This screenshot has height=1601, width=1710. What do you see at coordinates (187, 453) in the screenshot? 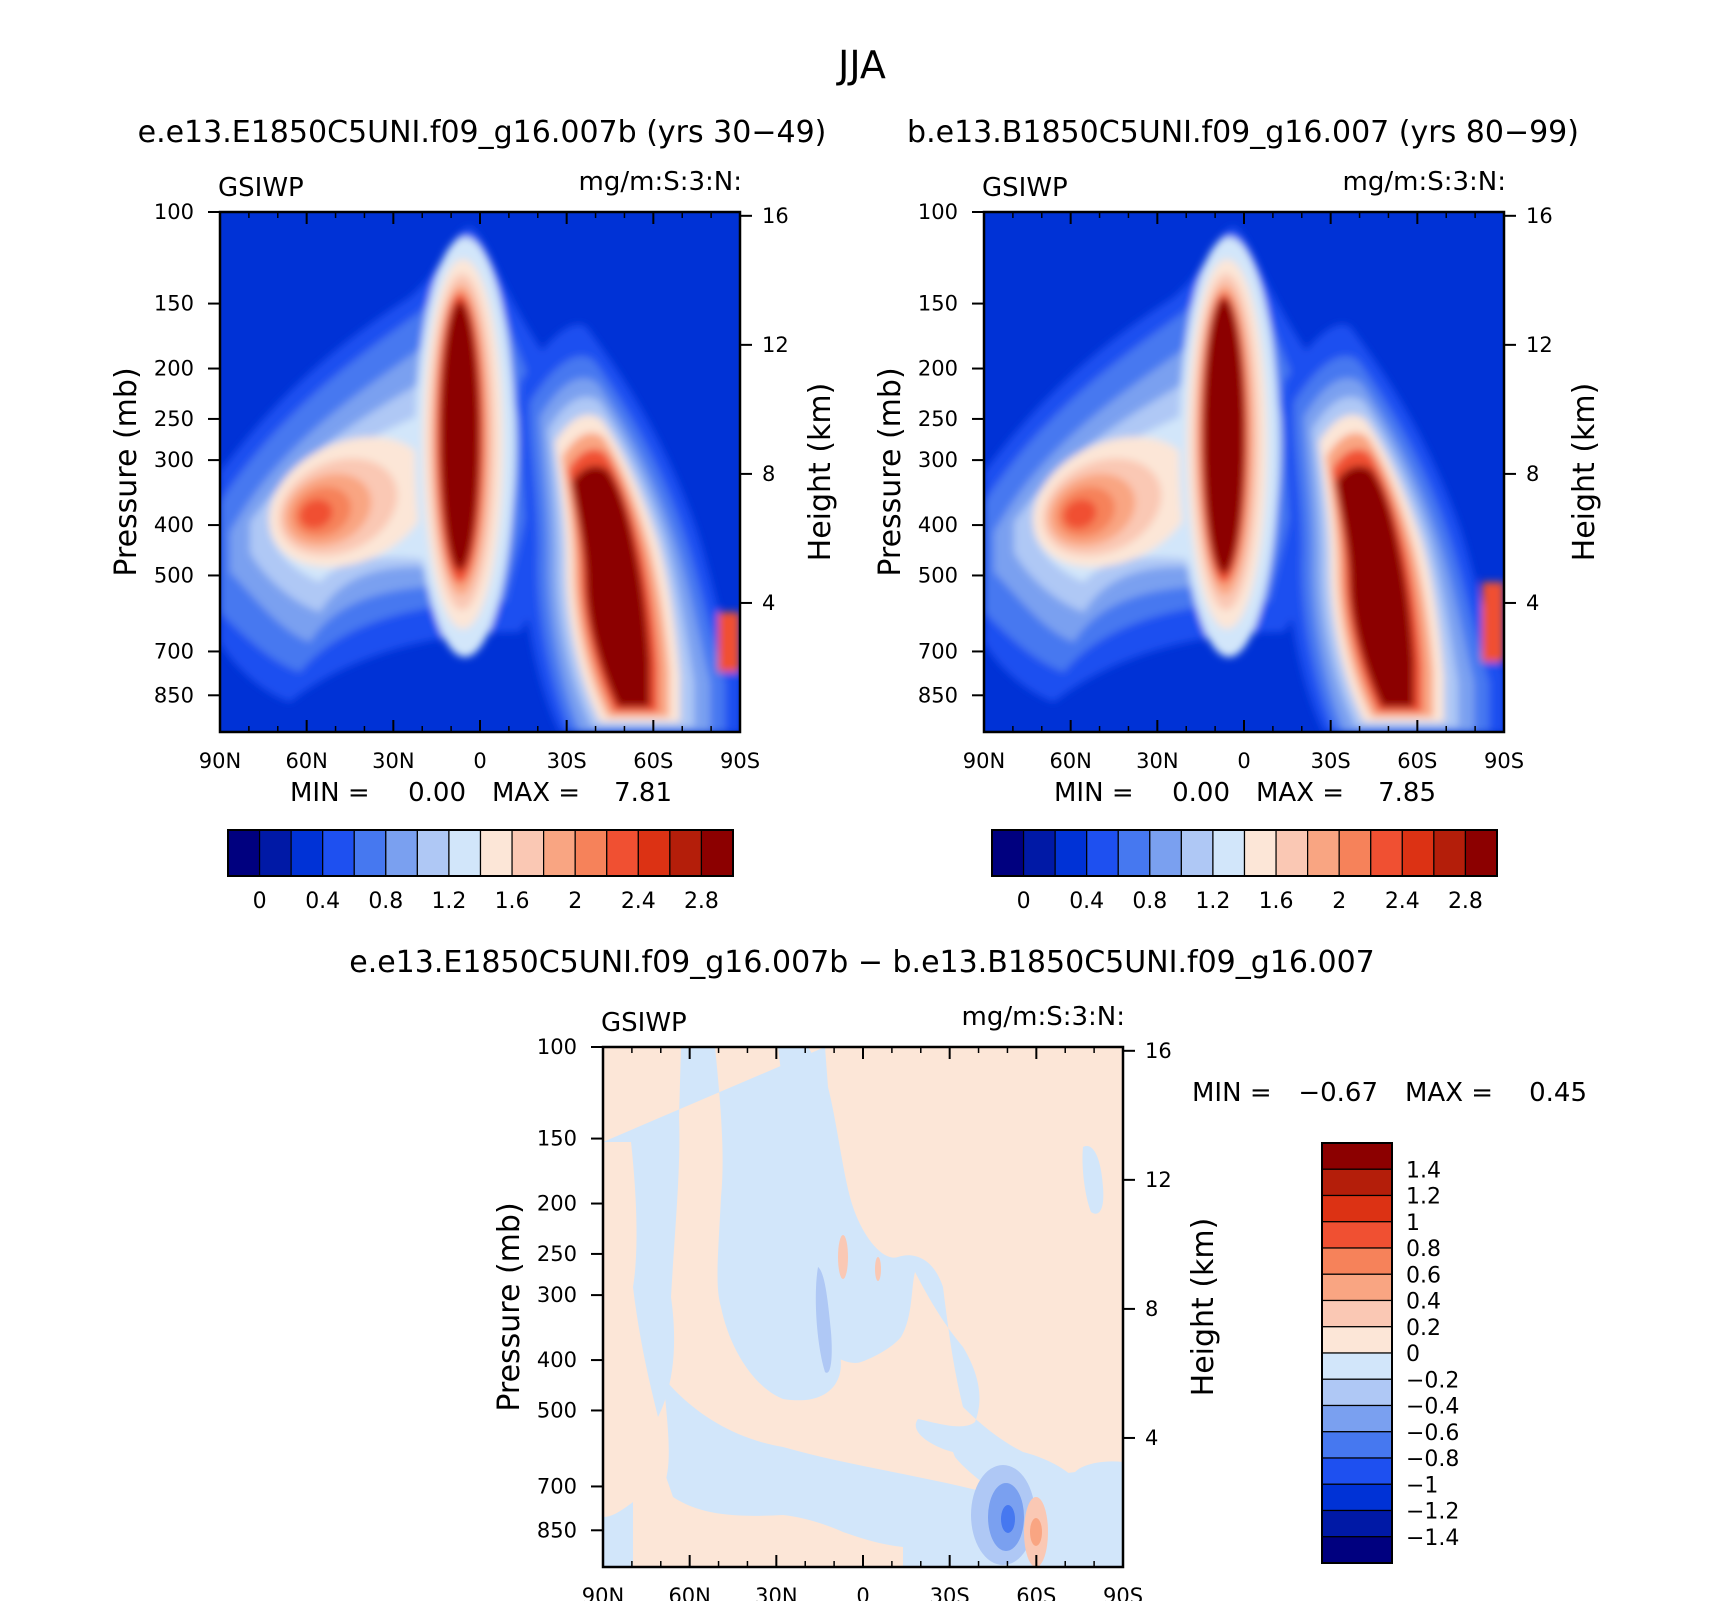
I see `panel-a-yaxis: 100 150 200 250 300 400 500 700 850` at bounding box center [187, 453].